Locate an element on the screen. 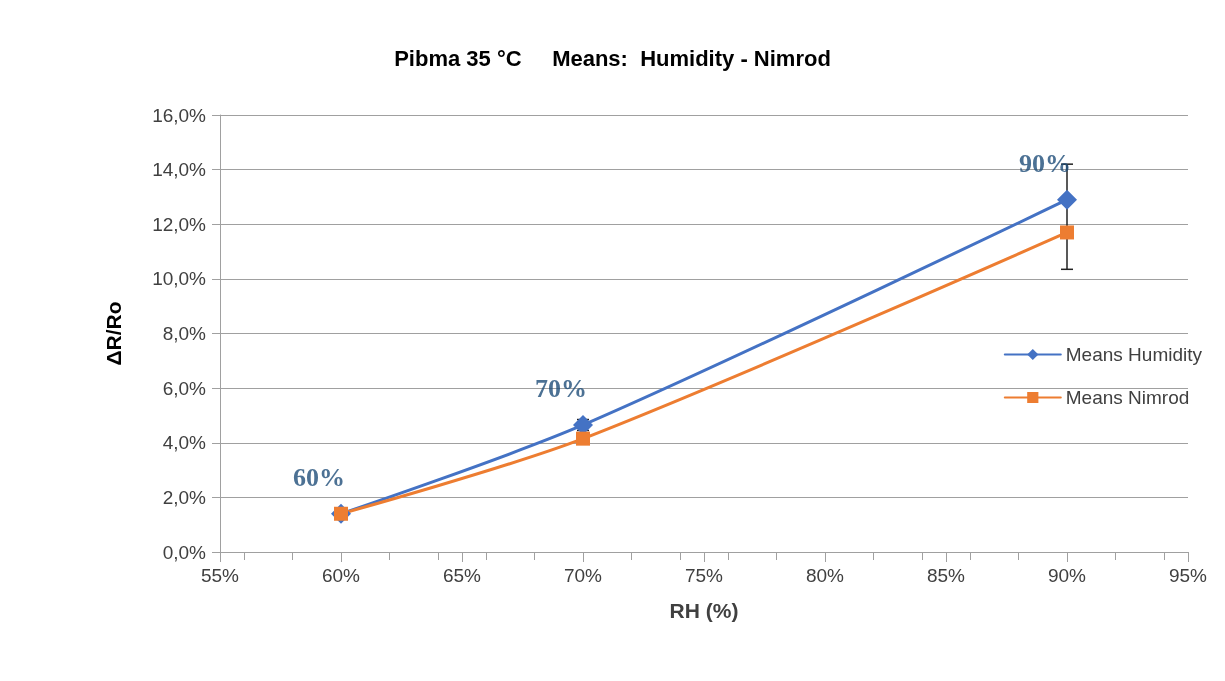  x-tick-label: 60% is located at coordinates (341, 575).